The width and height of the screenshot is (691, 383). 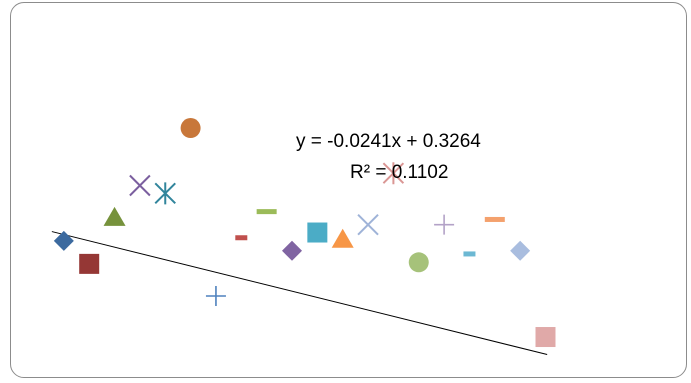 What do you see at coordinates (399, 173) in the screenshot?
I see `trendline-r-squared-label: R² = 0.1102` at bounding box center [399, 173].